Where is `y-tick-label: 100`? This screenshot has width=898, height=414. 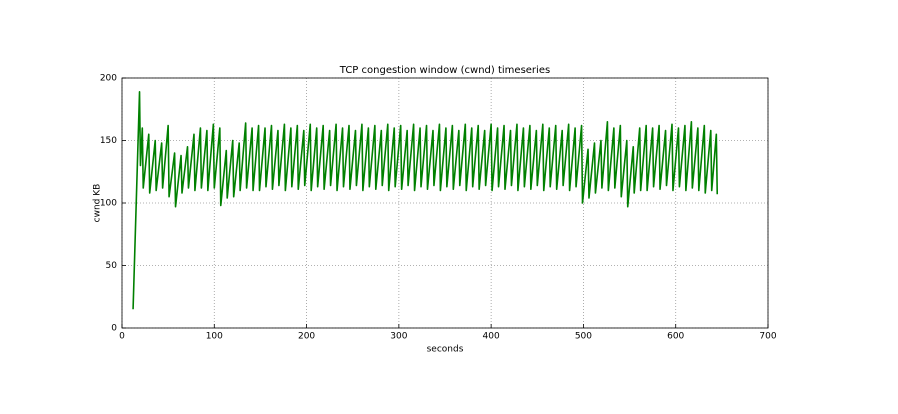
y-tick-label: 100 is located at coordinates (108, 204).